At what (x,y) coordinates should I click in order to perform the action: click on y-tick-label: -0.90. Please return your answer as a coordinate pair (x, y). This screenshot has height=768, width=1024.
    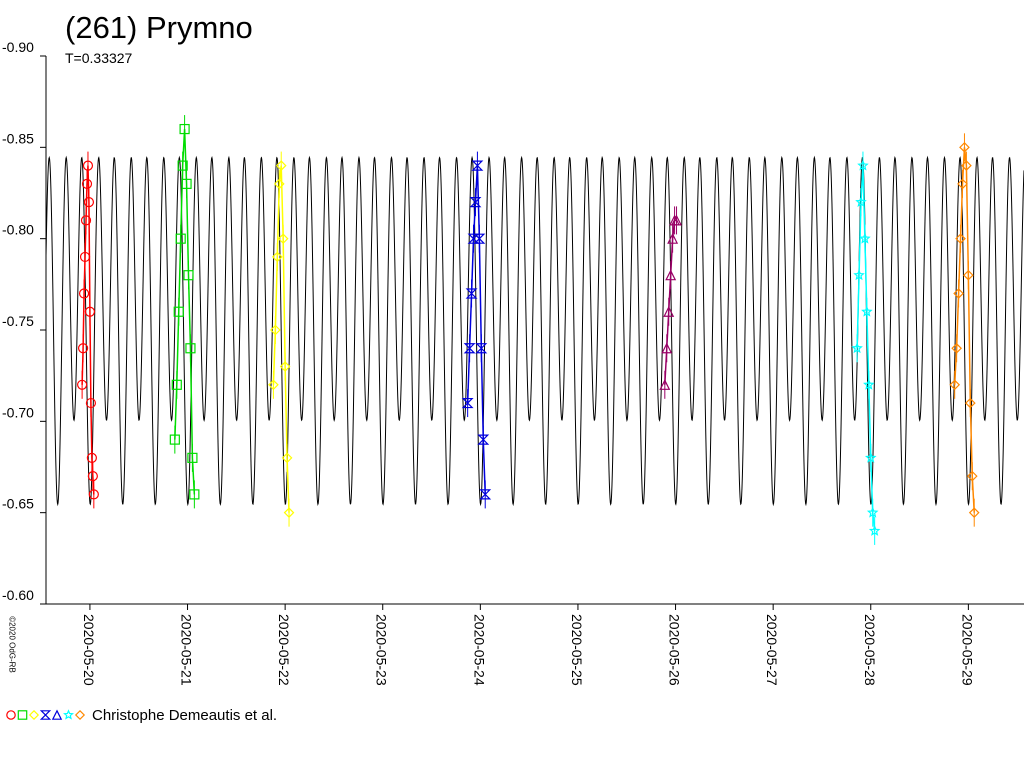
    Looking at the image, I should click on (18, 47).